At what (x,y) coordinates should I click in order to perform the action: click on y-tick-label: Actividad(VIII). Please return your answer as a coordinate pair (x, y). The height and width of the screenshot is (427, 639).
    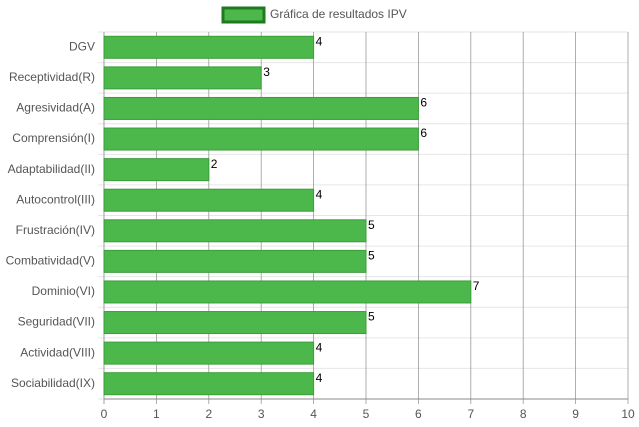
    Looking at the image, I should click on (57, 352).